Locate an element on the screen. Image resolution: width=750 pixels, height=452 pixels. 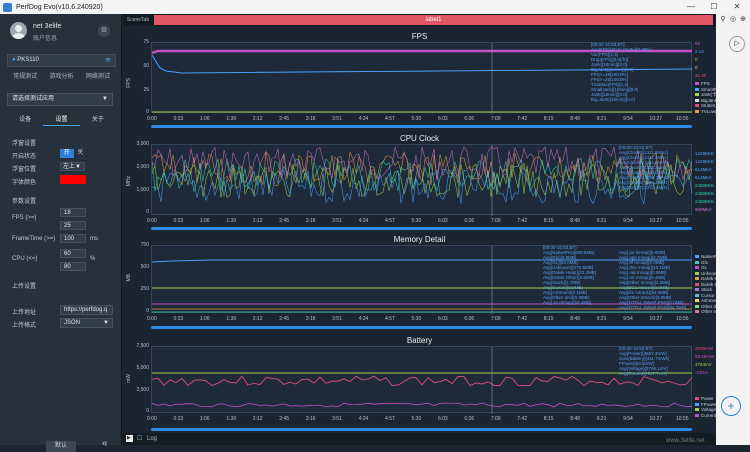
scene-tab: SceneTab is located at coordinates (138, 20).